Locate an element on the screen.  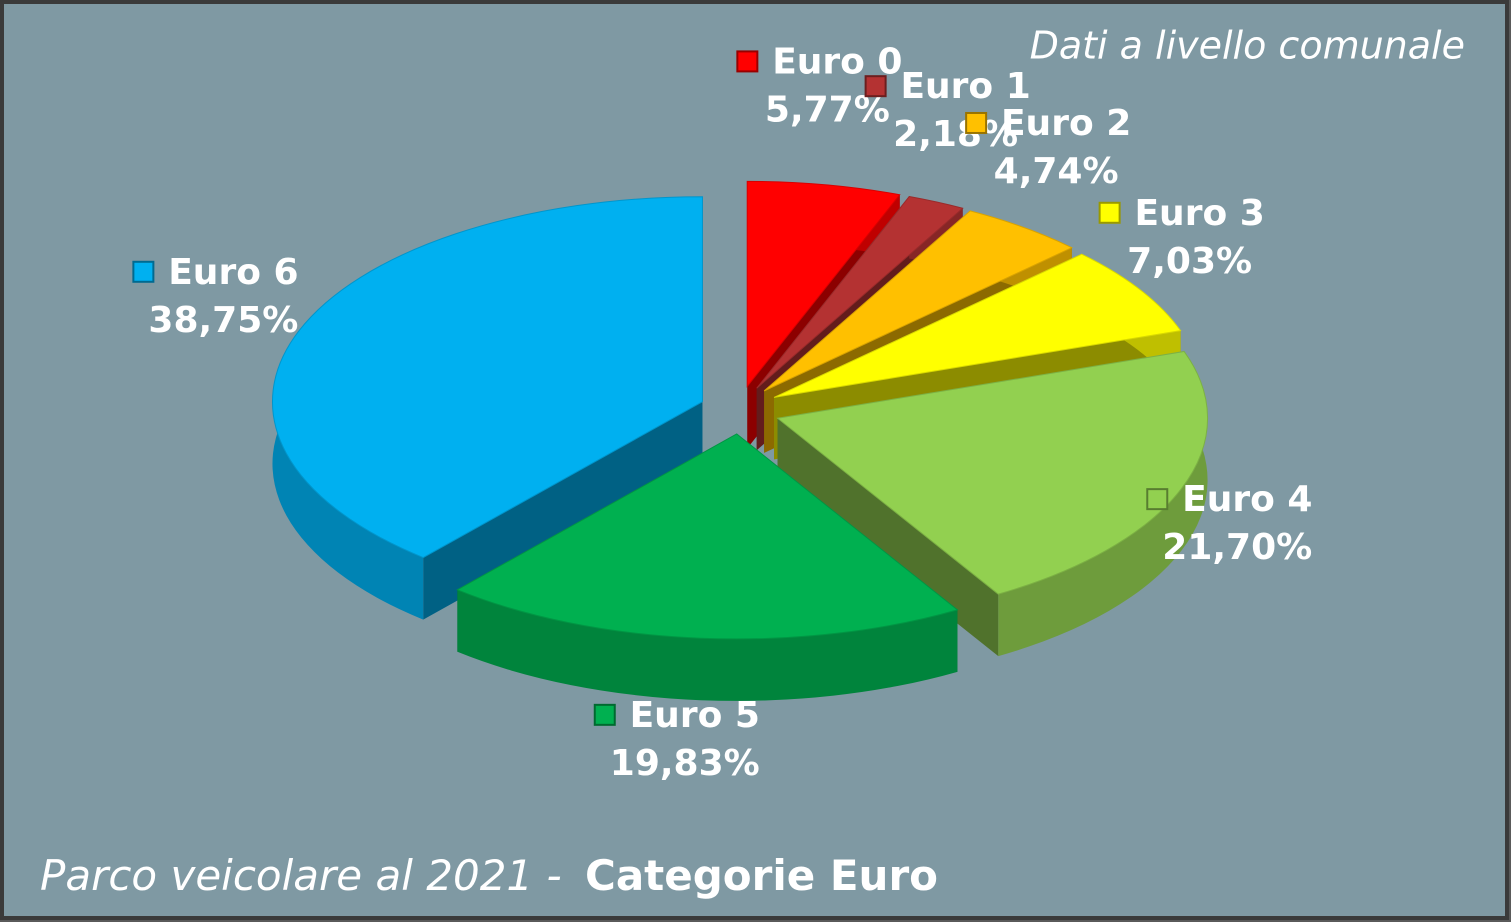
title: Parco veicolare al 2021 - is located at coordinates (301, 875).